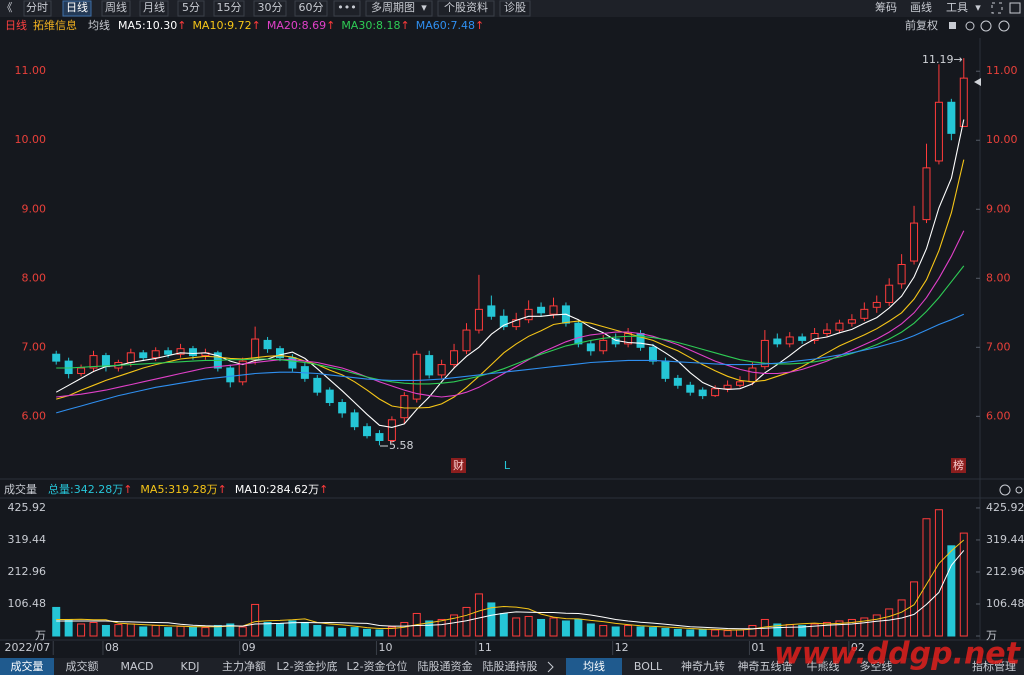  What do you see at coordinates (1004, 26) in the screenshot?
I see `plus-icon` at bounding box center [1004, 26].